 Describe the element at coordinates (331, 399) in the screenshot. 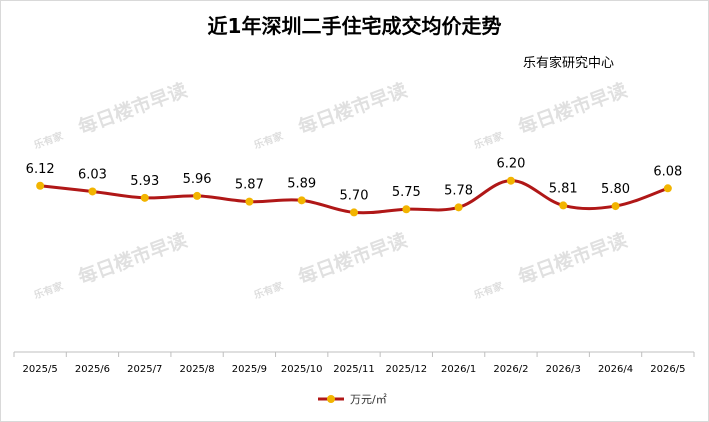

I see `legend-marker` at that location.